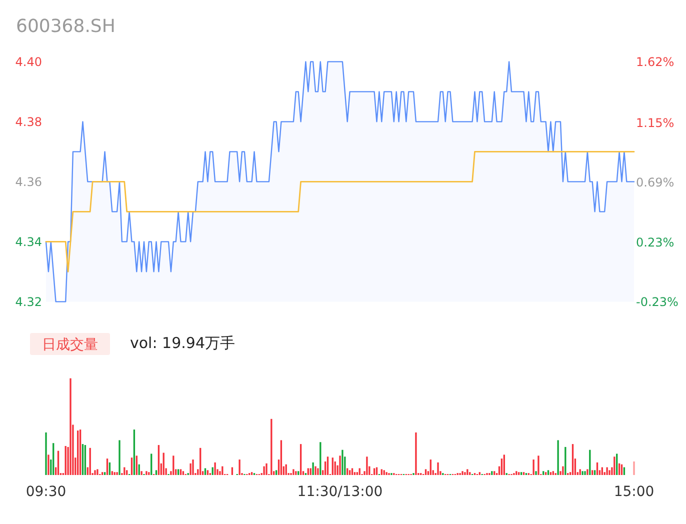 Image resolution: width=686 pixels, height=524 pixels. Describe the element at coordinates (28, 62) in the screenshot. I see `y-tick-label: 4.40` at that location.